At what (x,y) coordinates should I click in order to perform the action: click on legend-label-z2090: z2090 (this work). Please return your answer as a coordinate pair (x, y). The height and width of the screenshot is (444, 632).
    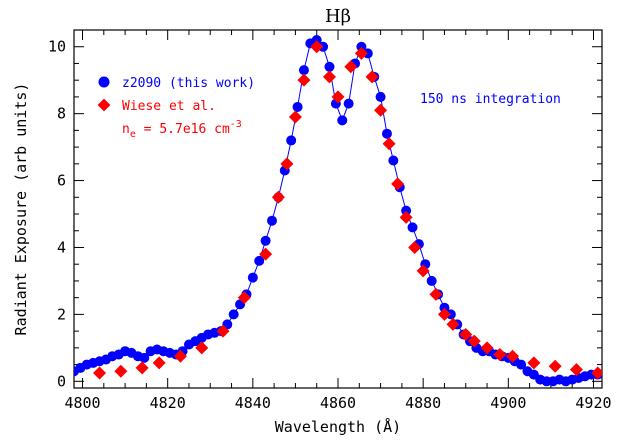
    Looking at the image, I should click on (188, 83).